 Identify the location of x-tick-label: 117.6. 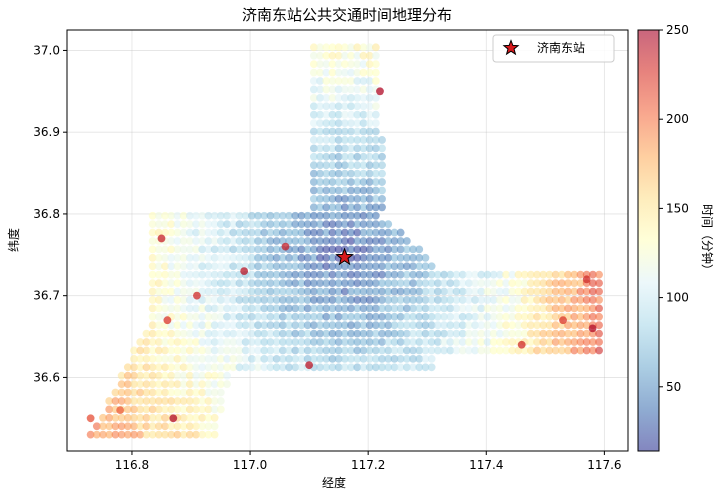
(604, 465).